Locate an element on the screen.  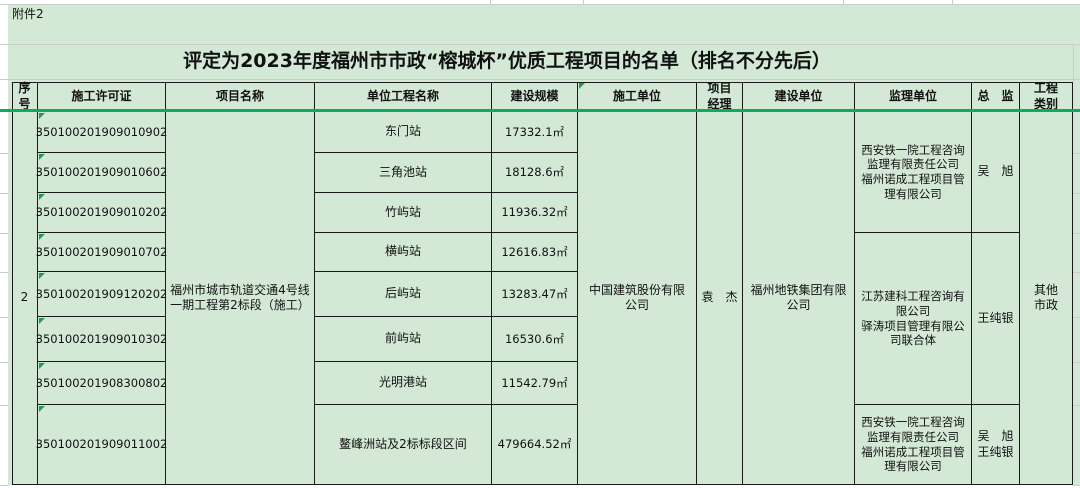
cell-unit-name: 横屿站 is located at coordinates (403, 252).